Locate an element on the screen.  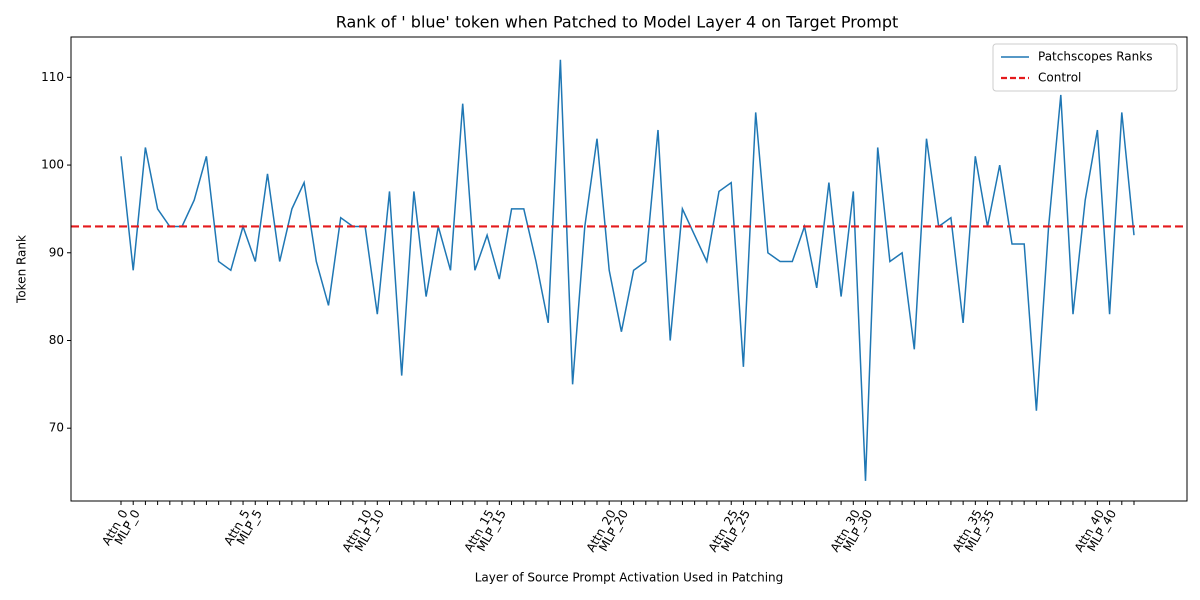
y-tick-label: 100 is located at coordinates (52, 165).